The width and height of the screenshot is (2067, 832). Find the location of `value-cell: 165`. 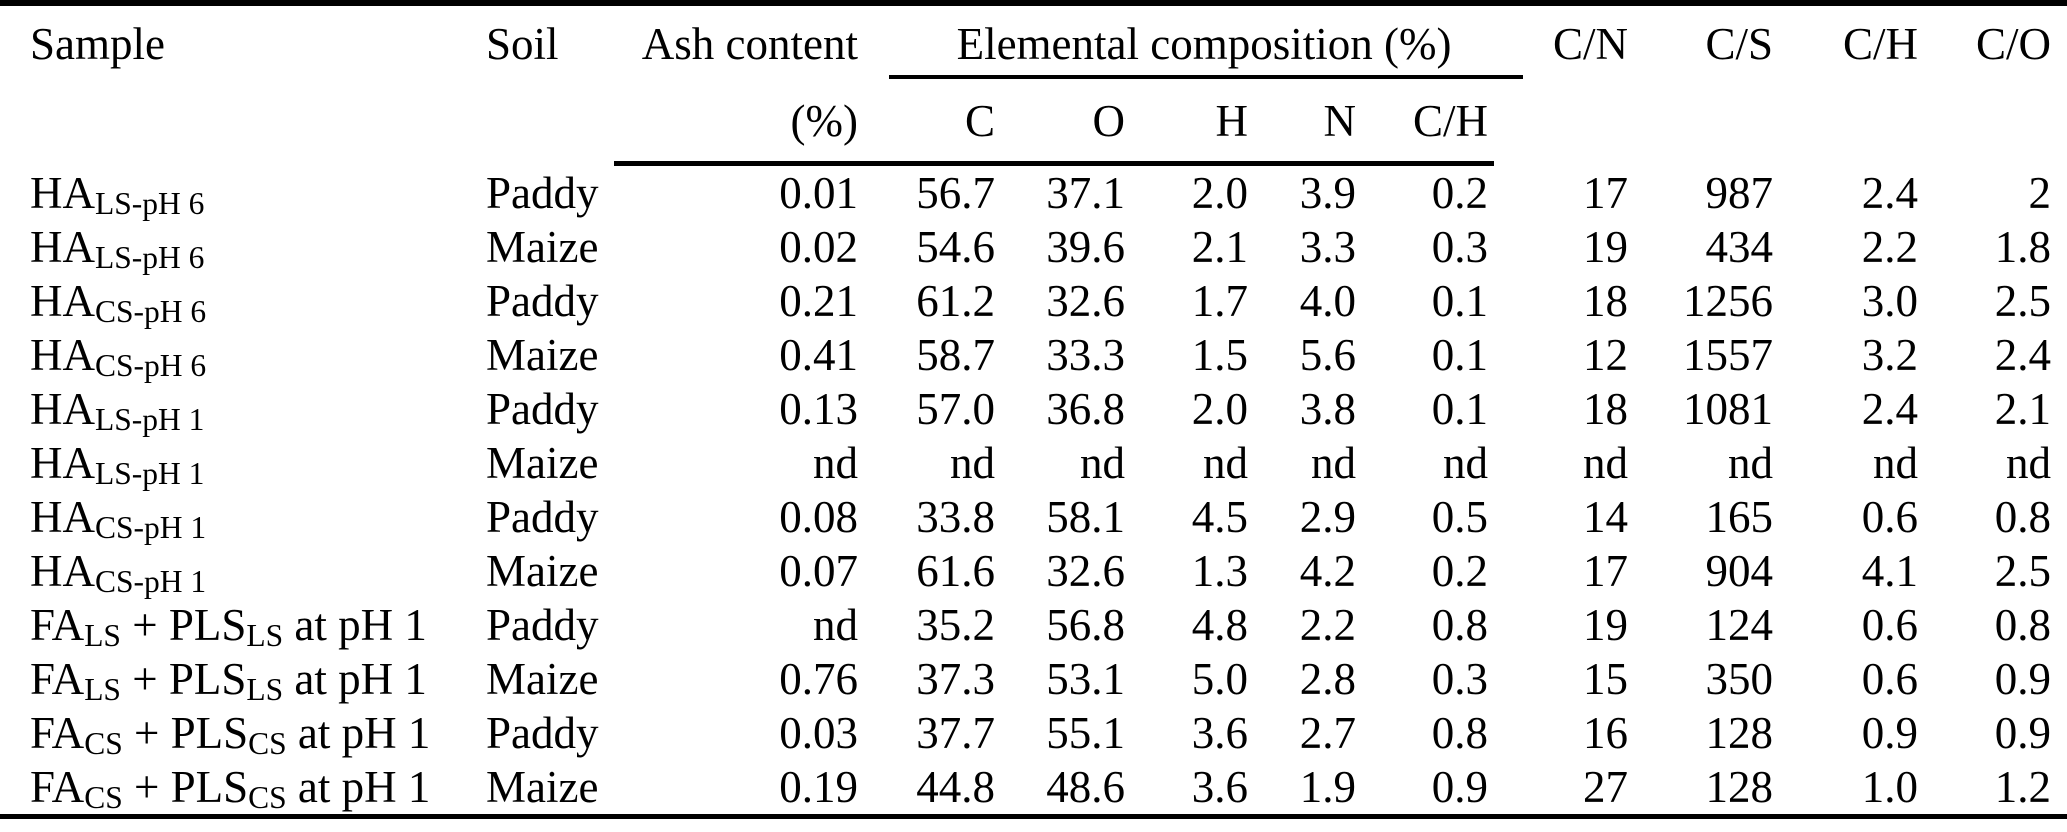

value-cell: 165 is located at coordinates (1739, 517).